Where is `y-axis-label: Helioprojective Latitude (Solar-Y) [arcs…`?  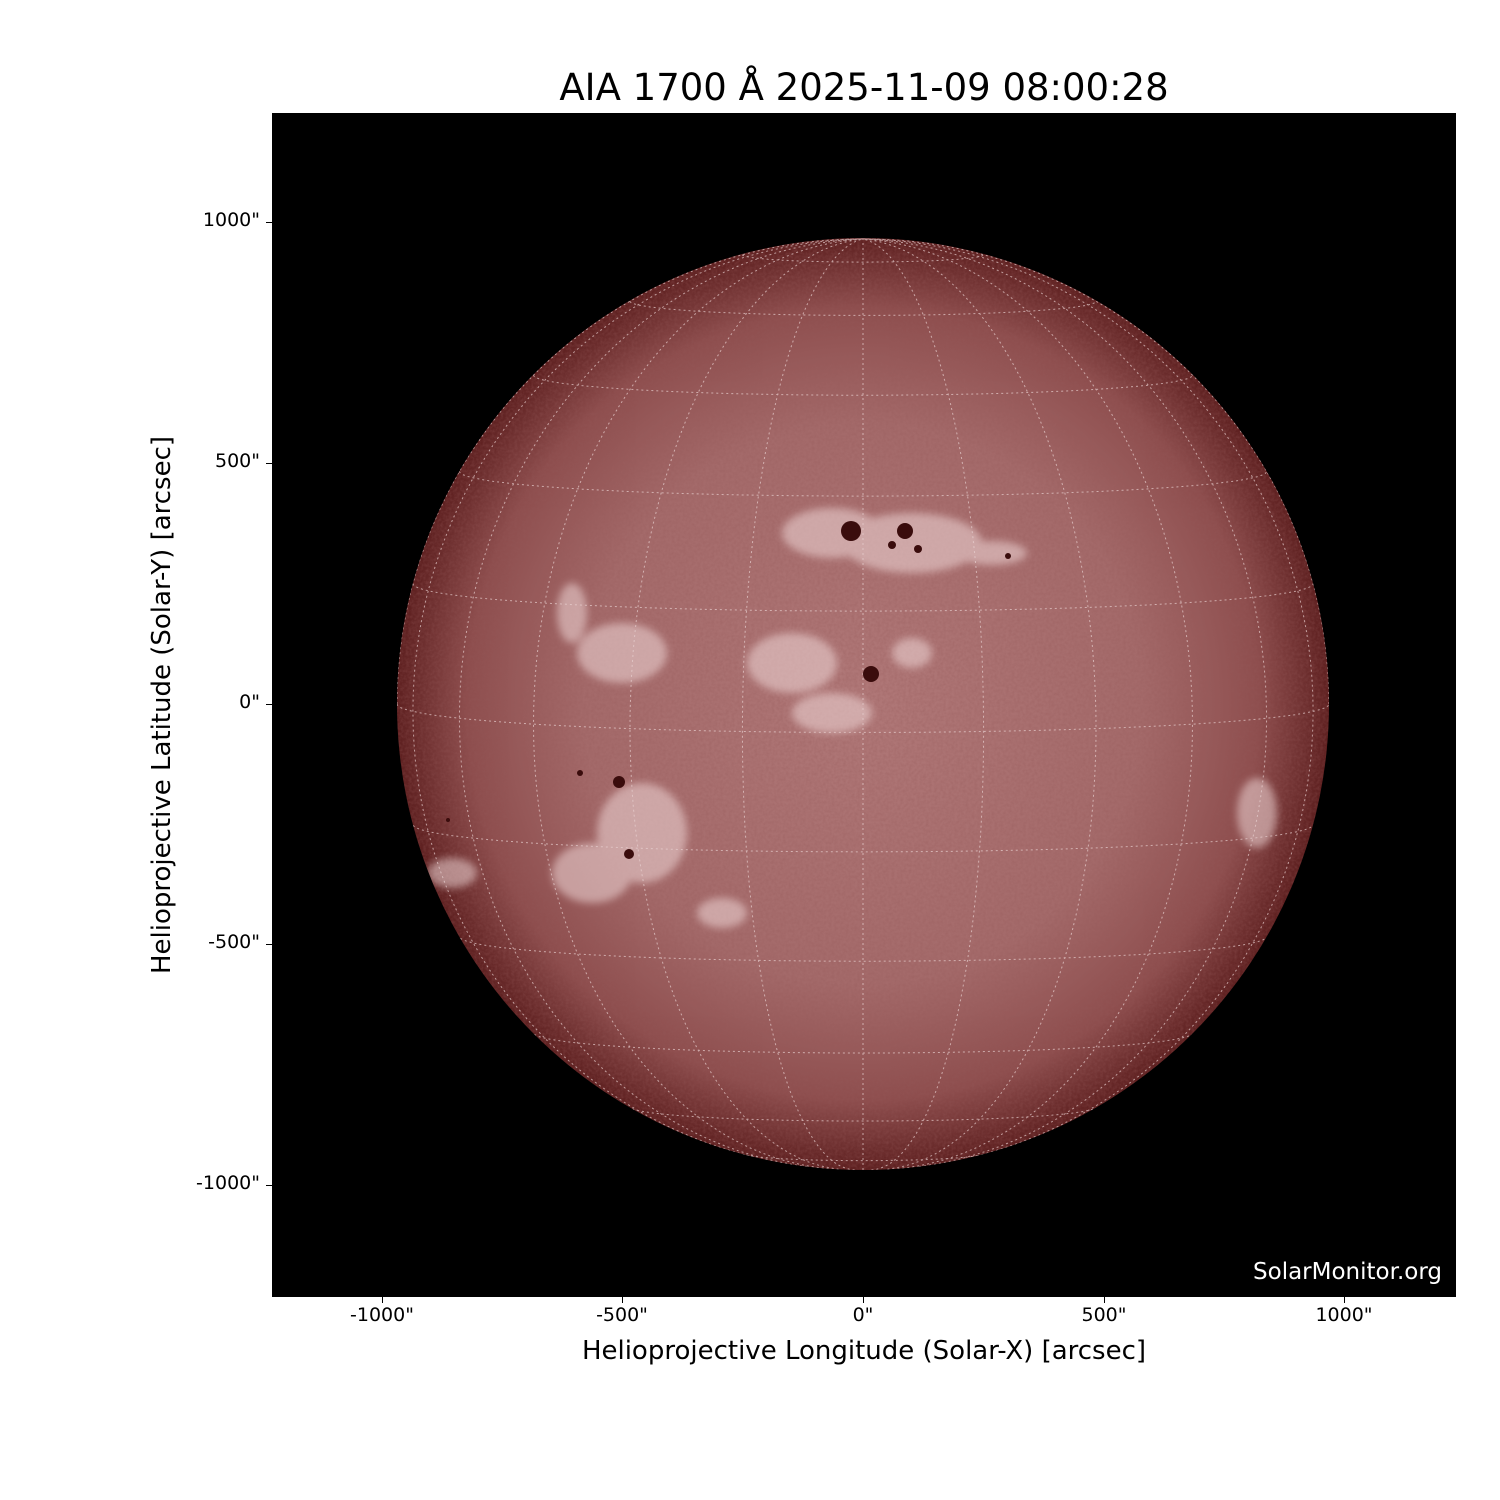 y-axis-label: Helioprojective Latitude (Solar-Y) [arcs… is located at coordinates (162, 705).